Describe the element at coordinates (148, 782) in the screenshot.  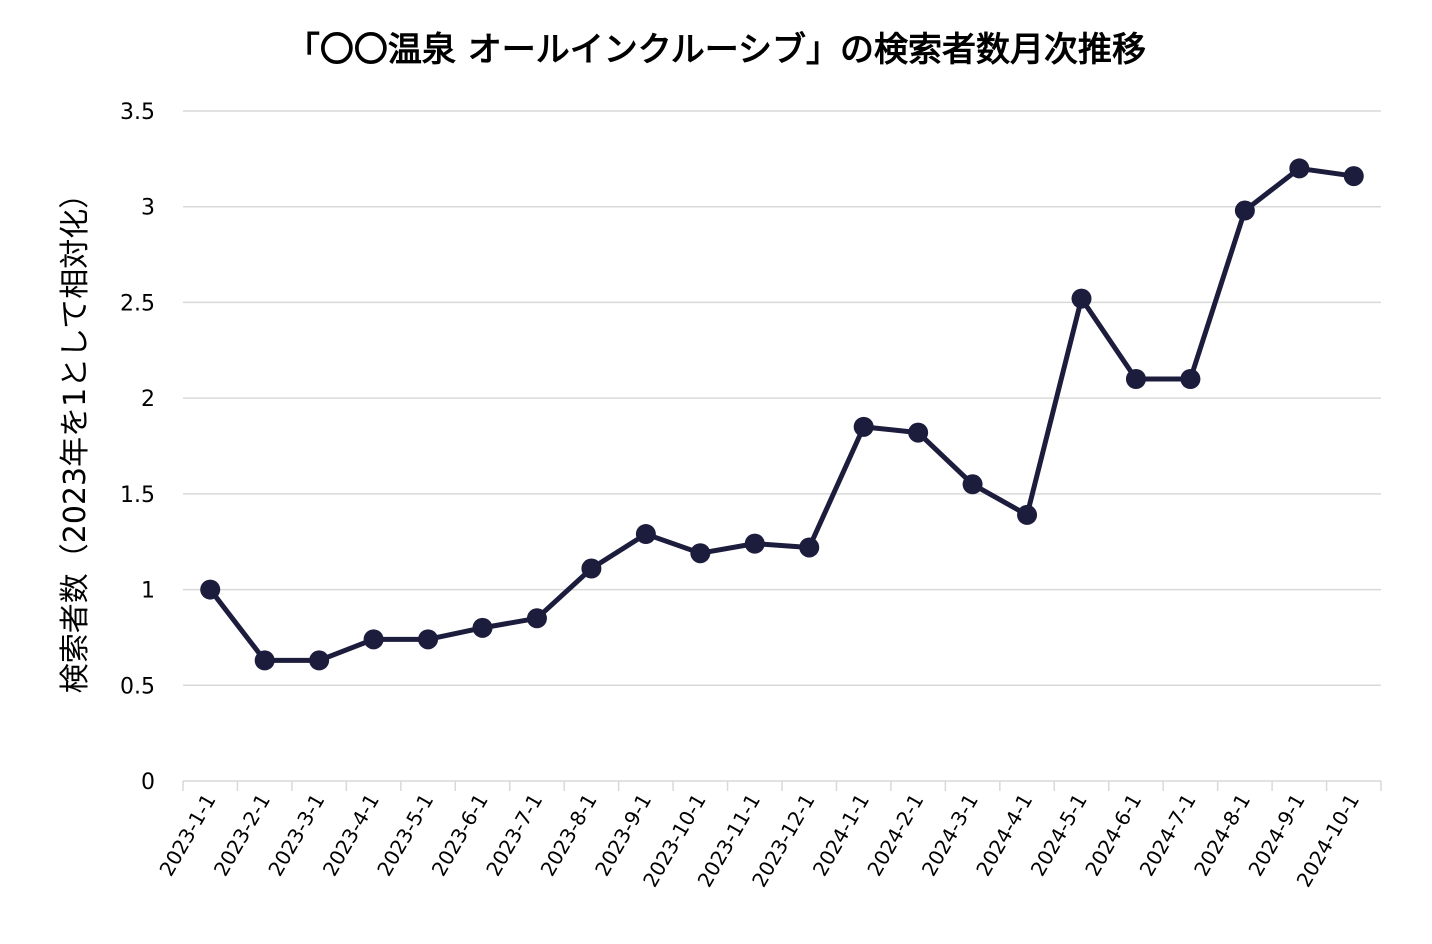
I see `y-tick-label: 0` at that location.